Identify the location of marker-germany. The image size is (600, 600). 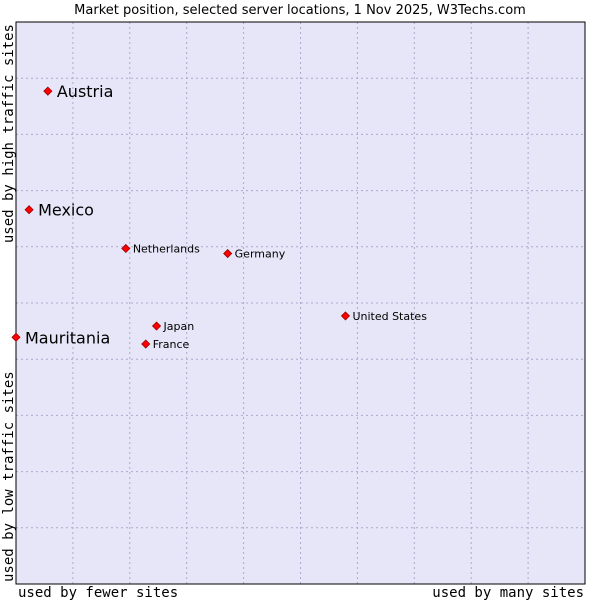
(228, 253).